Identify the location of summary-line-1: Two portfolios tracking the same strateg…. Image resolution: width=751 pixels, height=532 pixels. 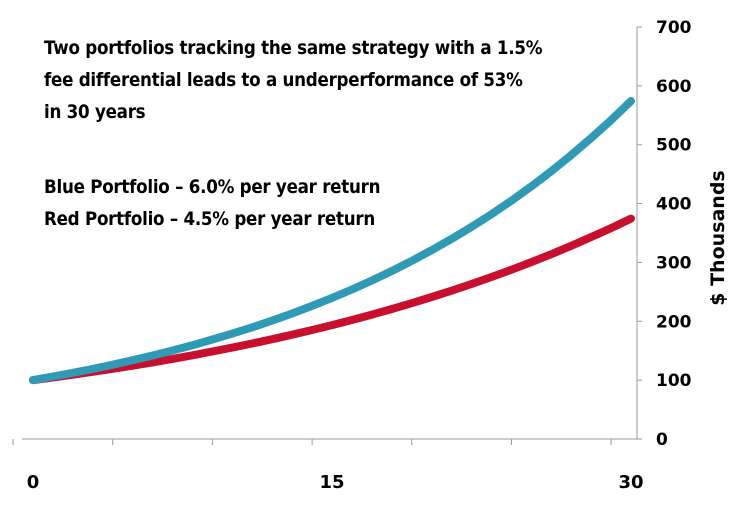
(293, 48).